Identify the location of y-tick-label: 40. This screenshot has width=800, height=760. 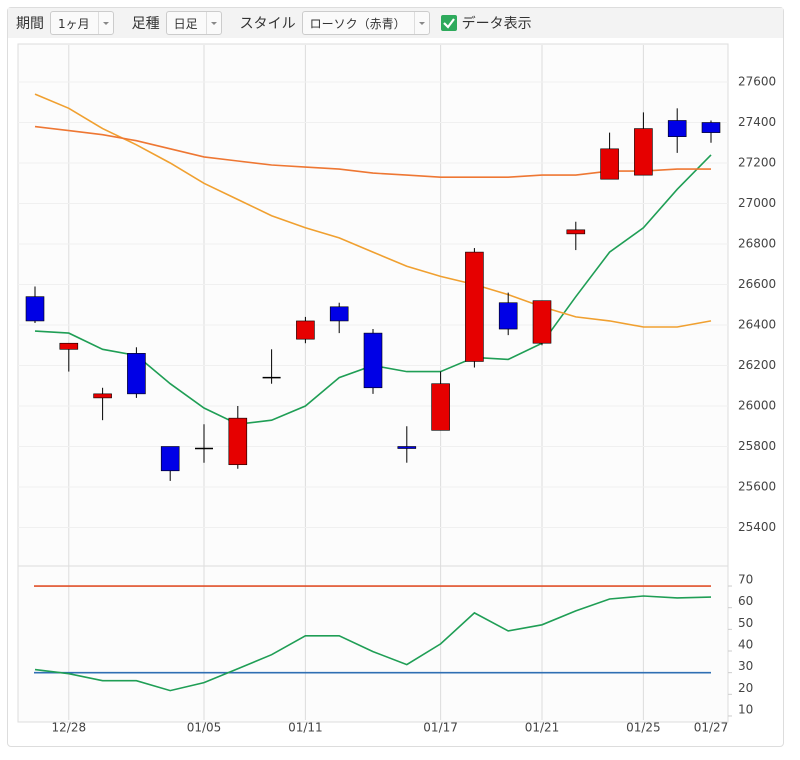
(745, 644).